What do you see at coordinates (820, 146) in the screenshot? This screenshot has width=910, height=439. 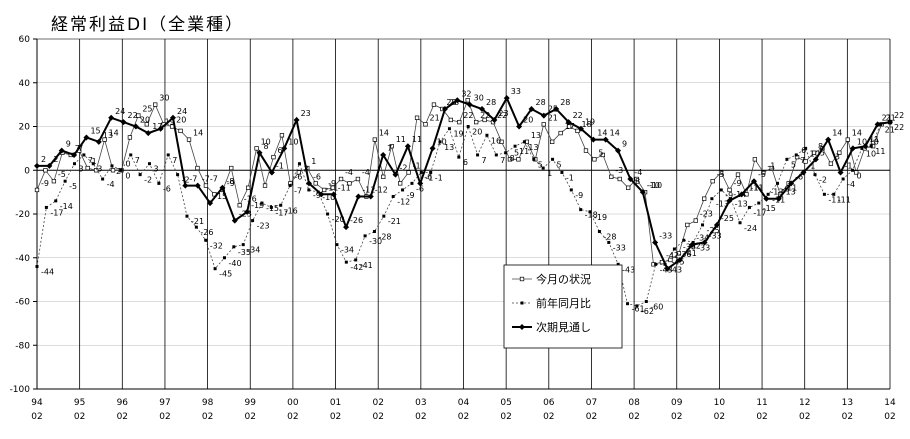 I see `data-label: 8` at bounding box center [820, 146].